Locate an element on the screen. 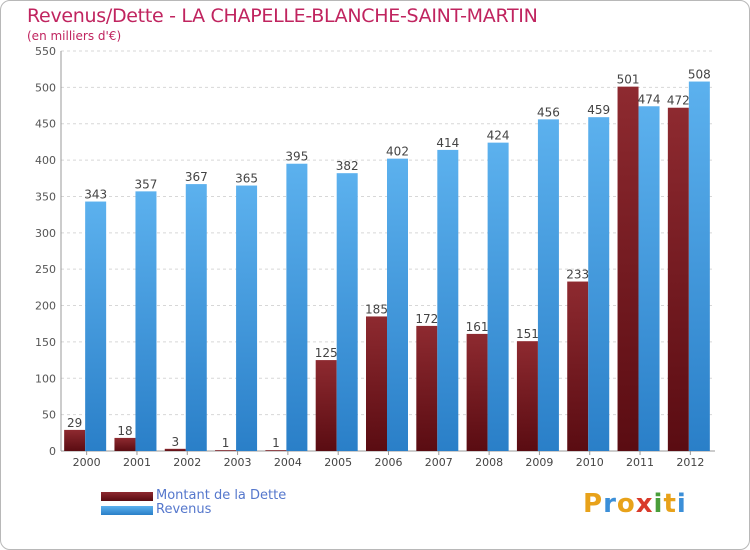  y-tick-label: 550 is located at coordinates (45, 51).